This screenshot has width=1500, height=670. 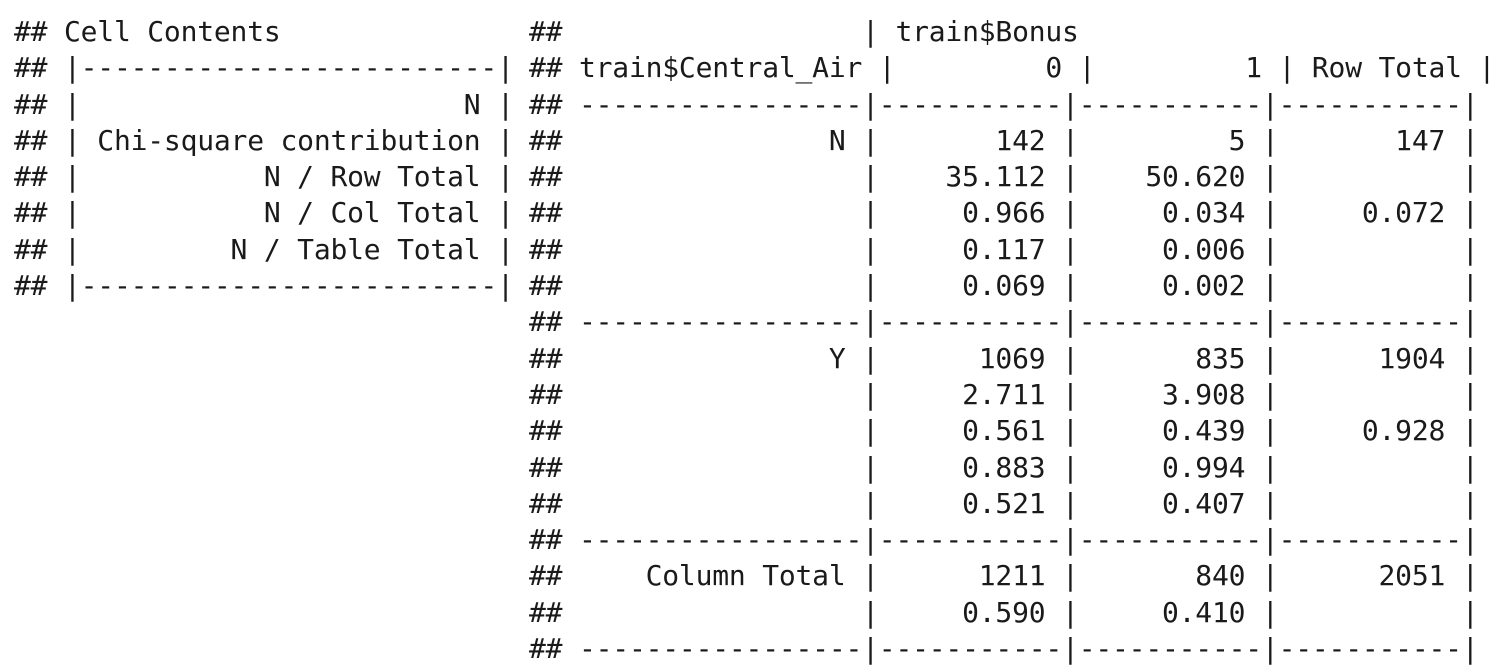 I want to click on table-title-line: ## | train$Bonus, so click(x=804, y=31).